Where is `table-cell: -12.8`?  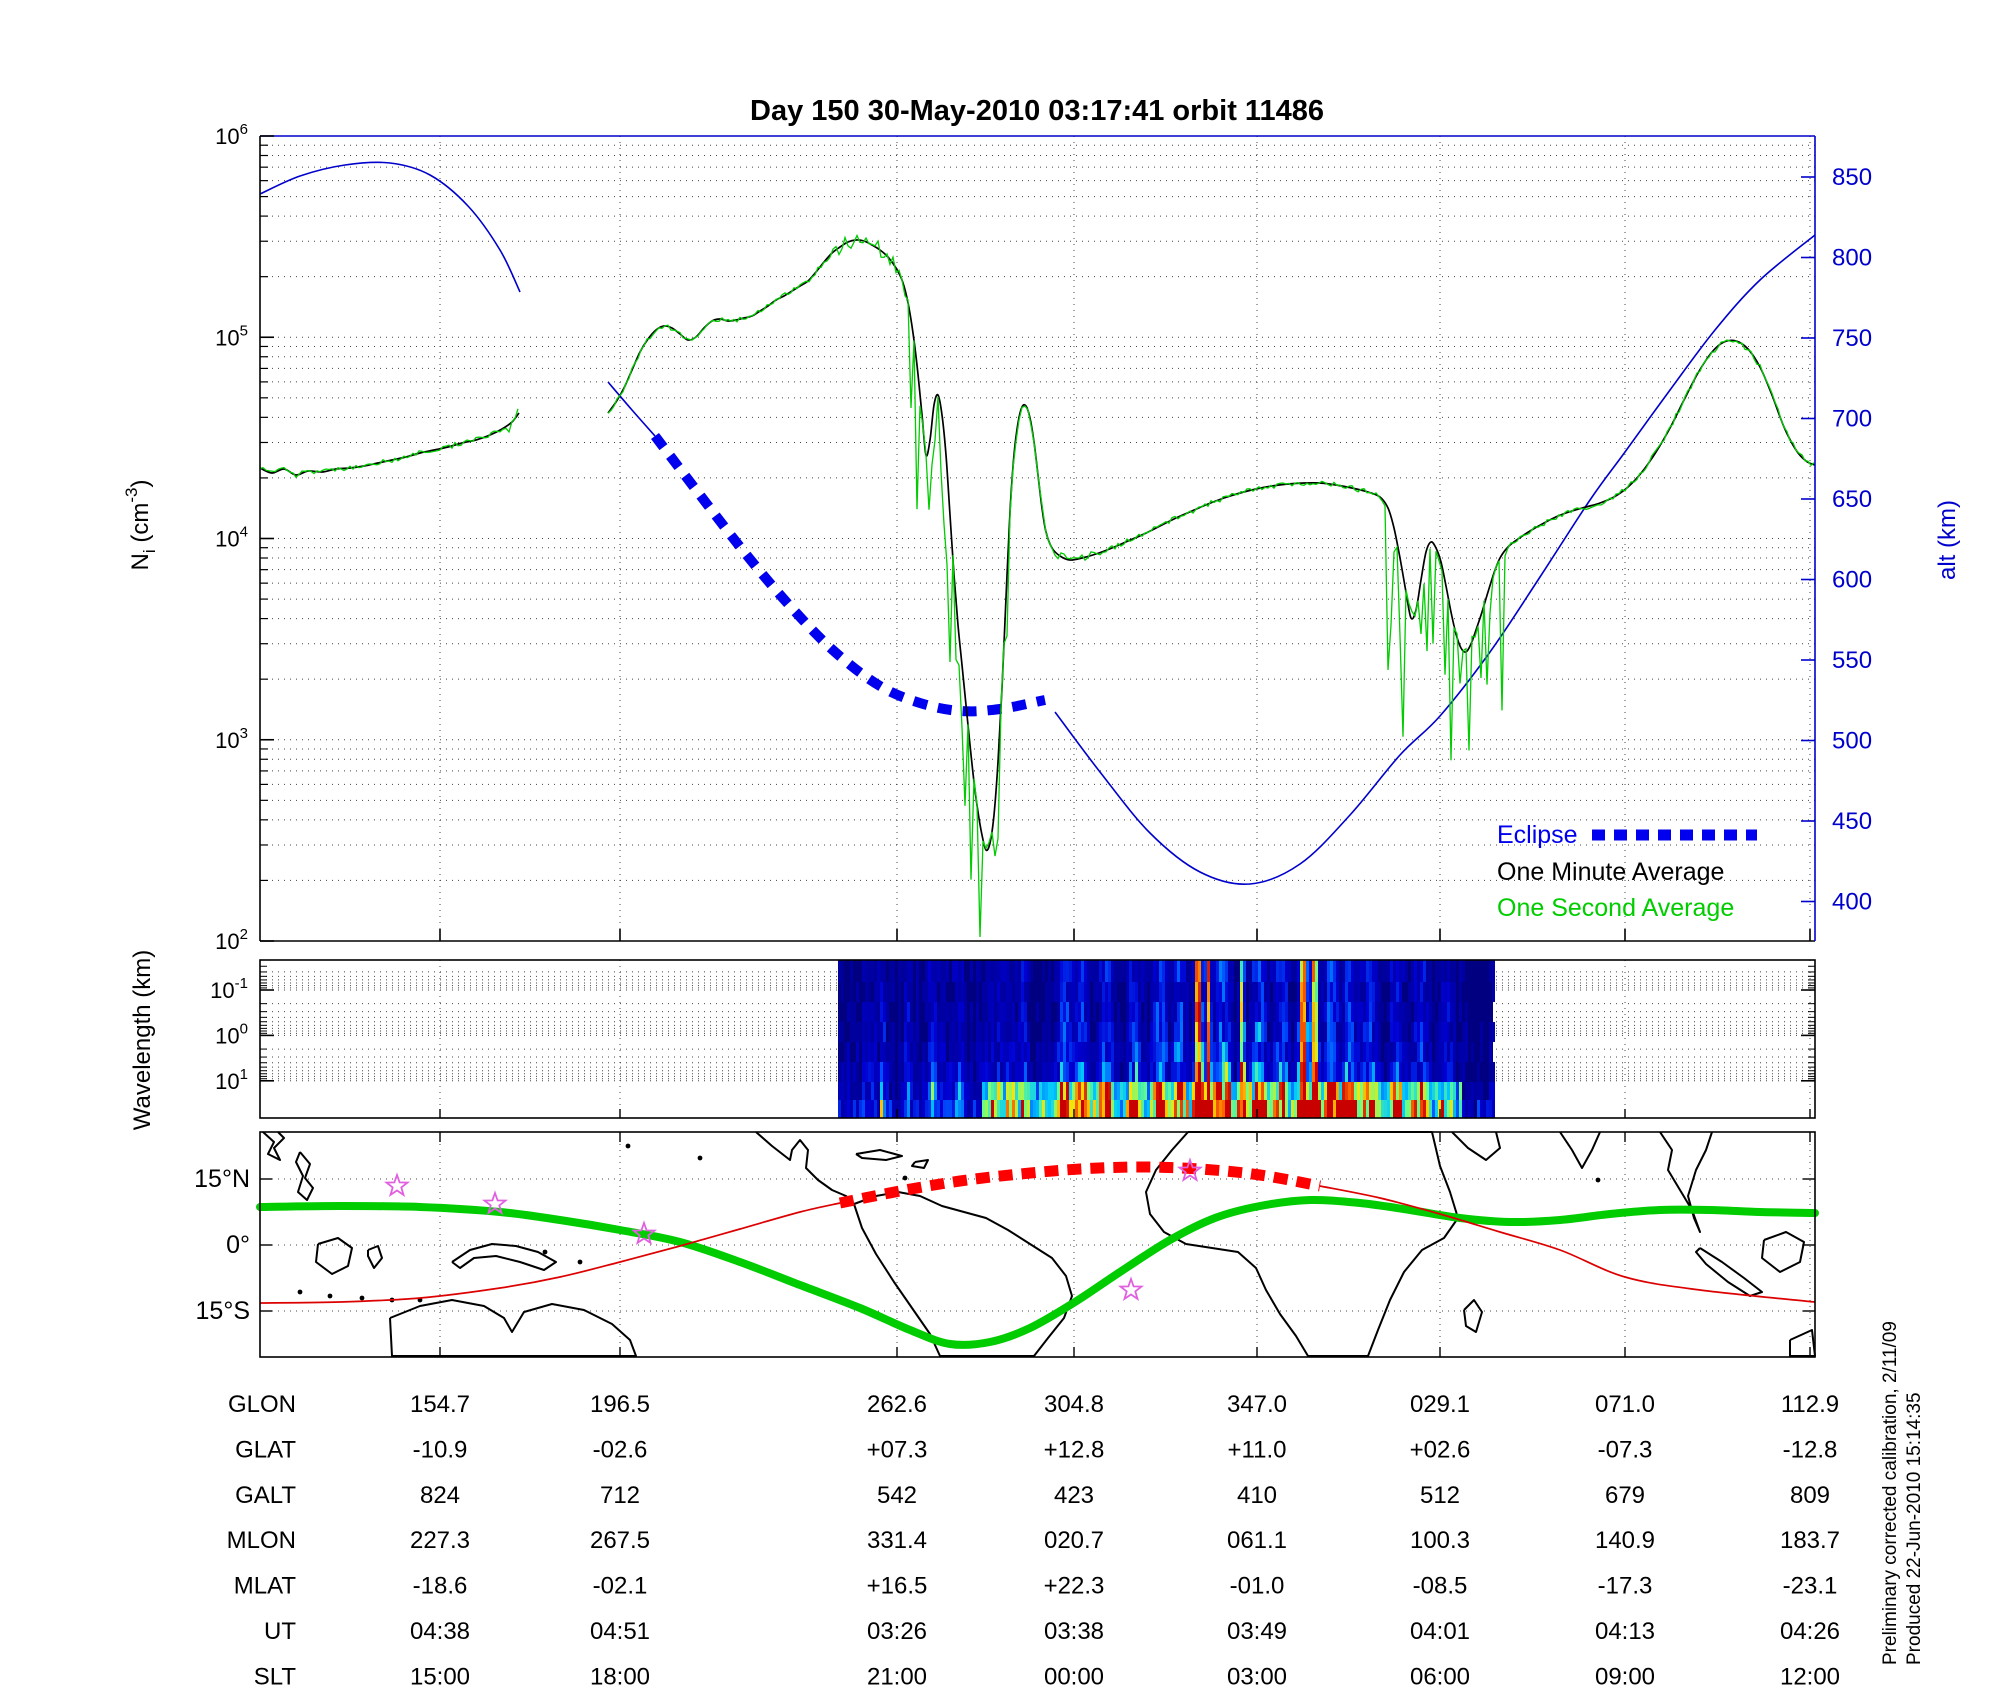 table-cell: -12.8 is located at coordinates (1810, 1449).